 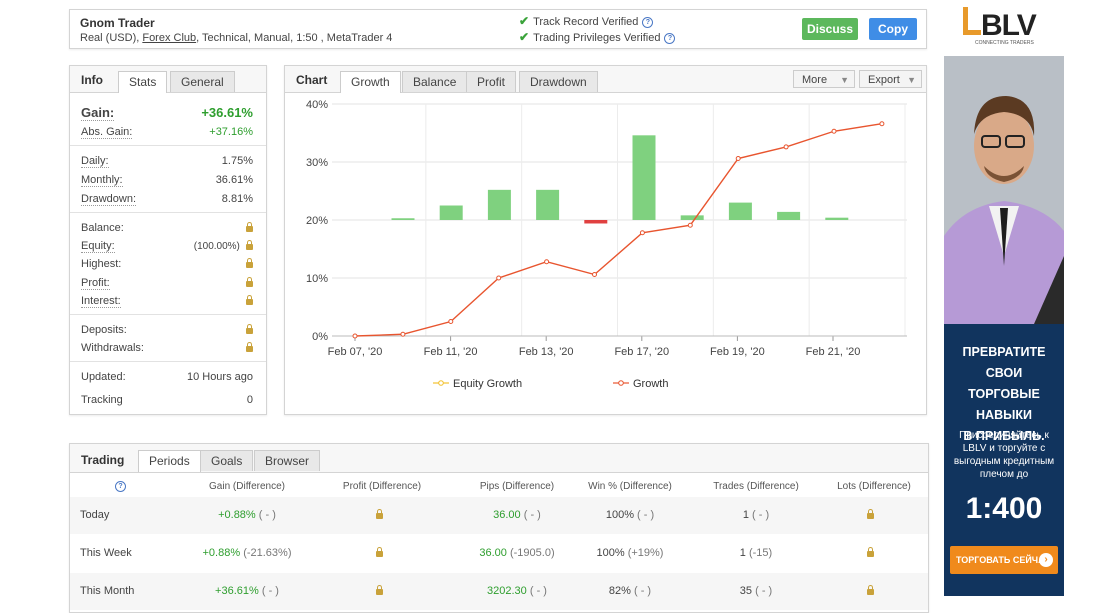 What do you see at coordinates (223, 246) in the screenshot?
I see `equity-value-group: (100.00%)` at bounding box center [223, 246].